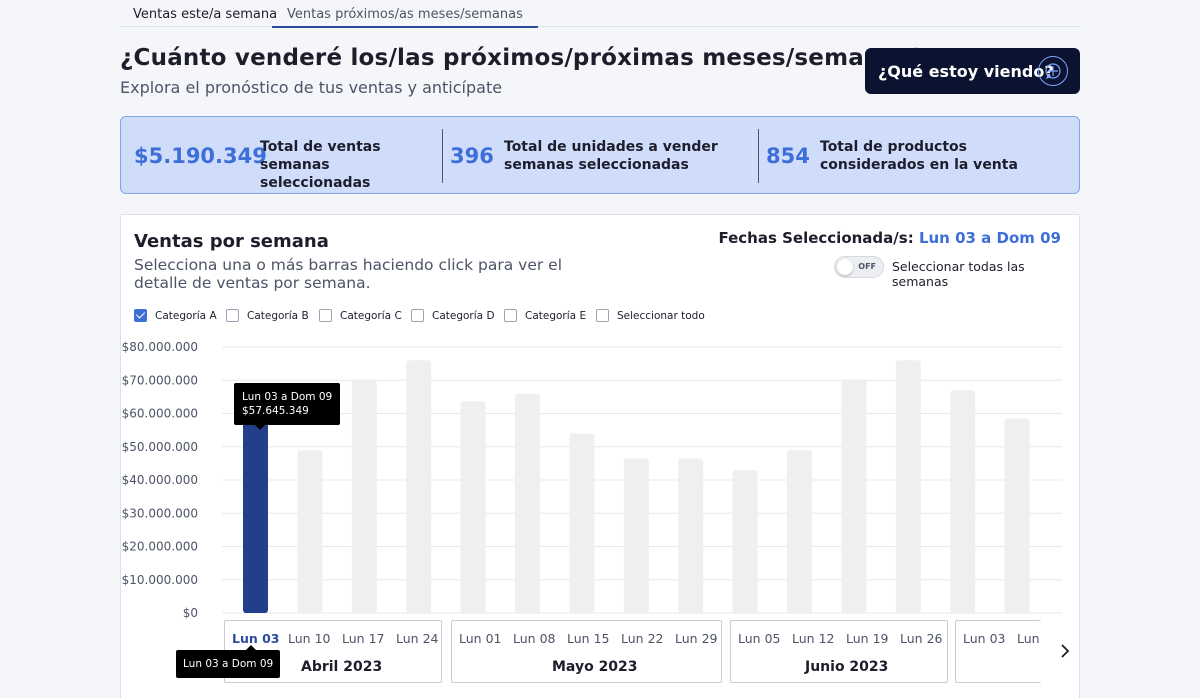 This screenshot has width=1200, height=698. Describe the element at coordinates (534, 638) in the screenshot. I see `week-label: Lun 08` at that location.